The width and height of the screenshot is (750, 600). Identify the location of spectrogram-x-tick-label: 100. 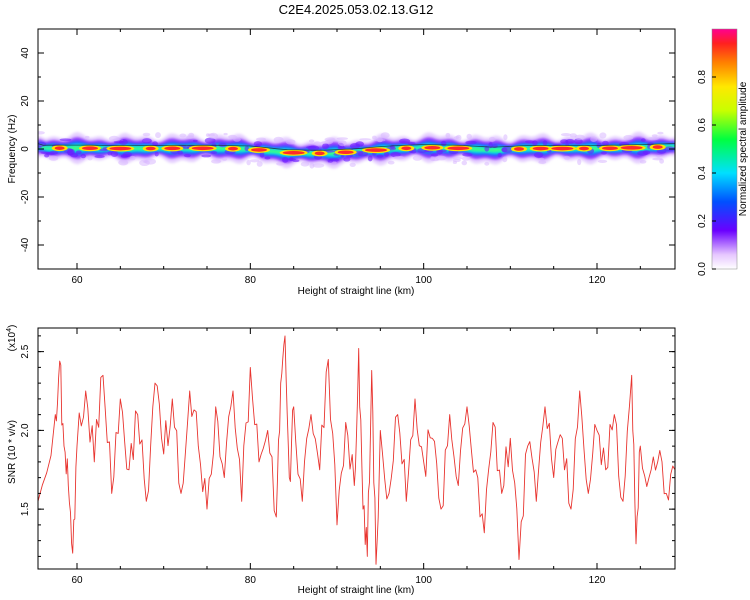
(423, 280).